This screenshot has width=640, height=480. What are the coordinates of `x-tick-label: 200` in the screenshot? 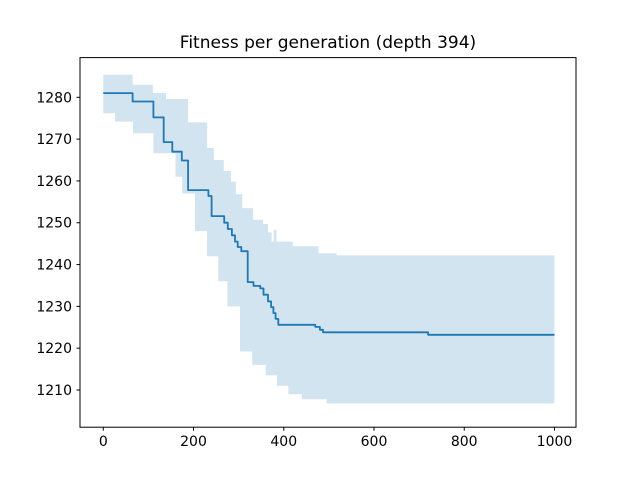 It's located at (193, 442).